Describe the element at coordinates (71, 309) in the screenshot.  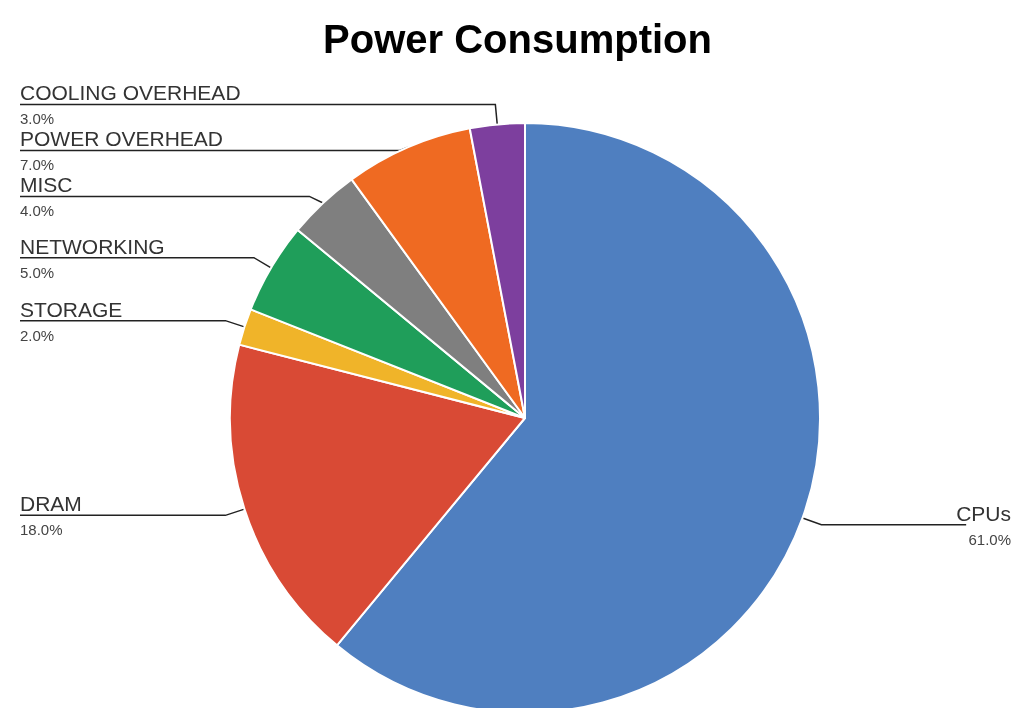
I see `slice-label: STORAGE` at that location.